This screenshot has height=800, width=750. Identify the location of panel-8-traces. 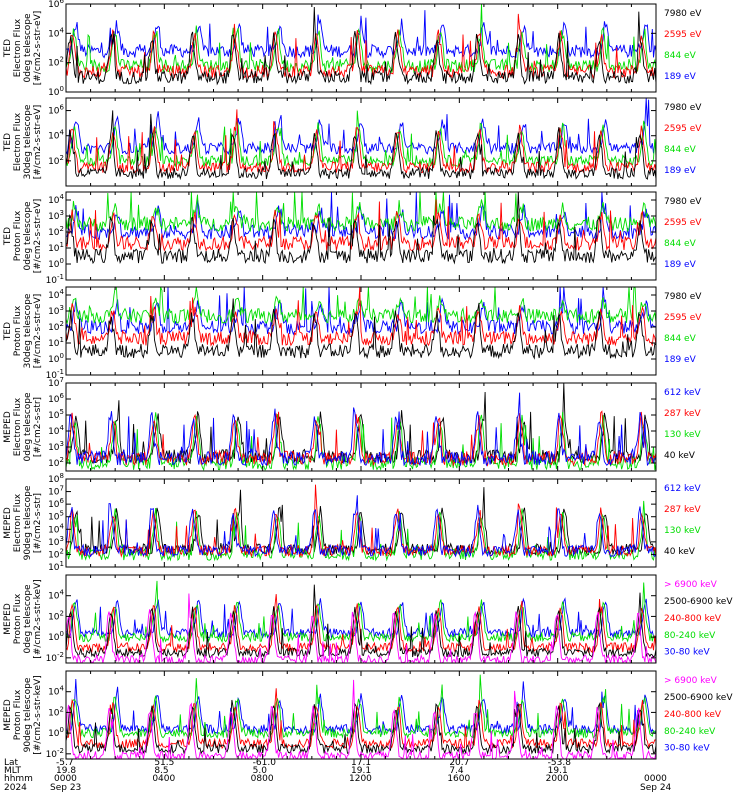
(361, 716).